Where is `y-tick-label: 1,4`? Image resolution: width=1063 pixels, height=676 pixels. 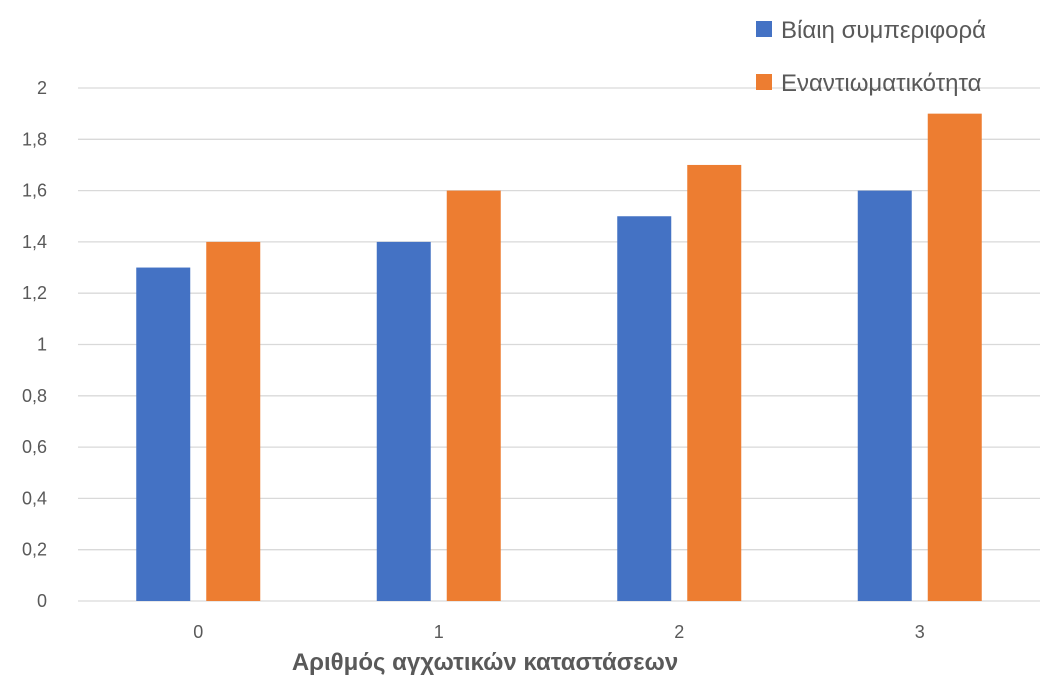
y-tick-label: 1,4 is located at coordinates (34, 242).